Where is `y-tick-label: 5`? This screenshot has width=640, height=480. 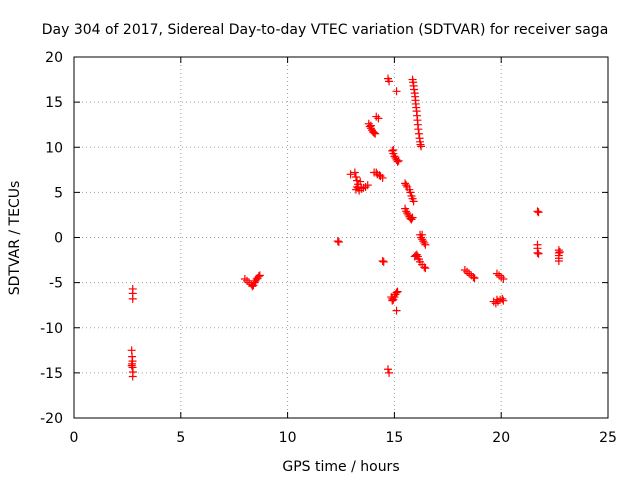 y-tick-label: 5 is located at coordinates (58, 193).